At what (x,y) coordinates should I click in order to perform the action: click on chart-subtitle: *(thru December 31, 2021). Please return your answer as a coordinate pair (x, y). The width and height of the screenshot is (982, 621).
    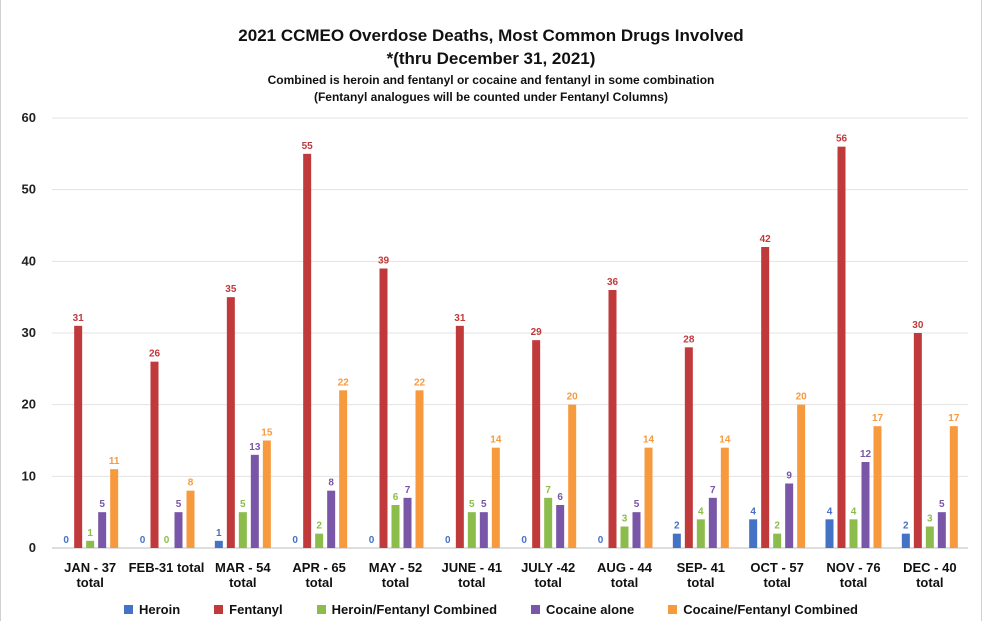
    Looking at the image, I should click on (491, 58).